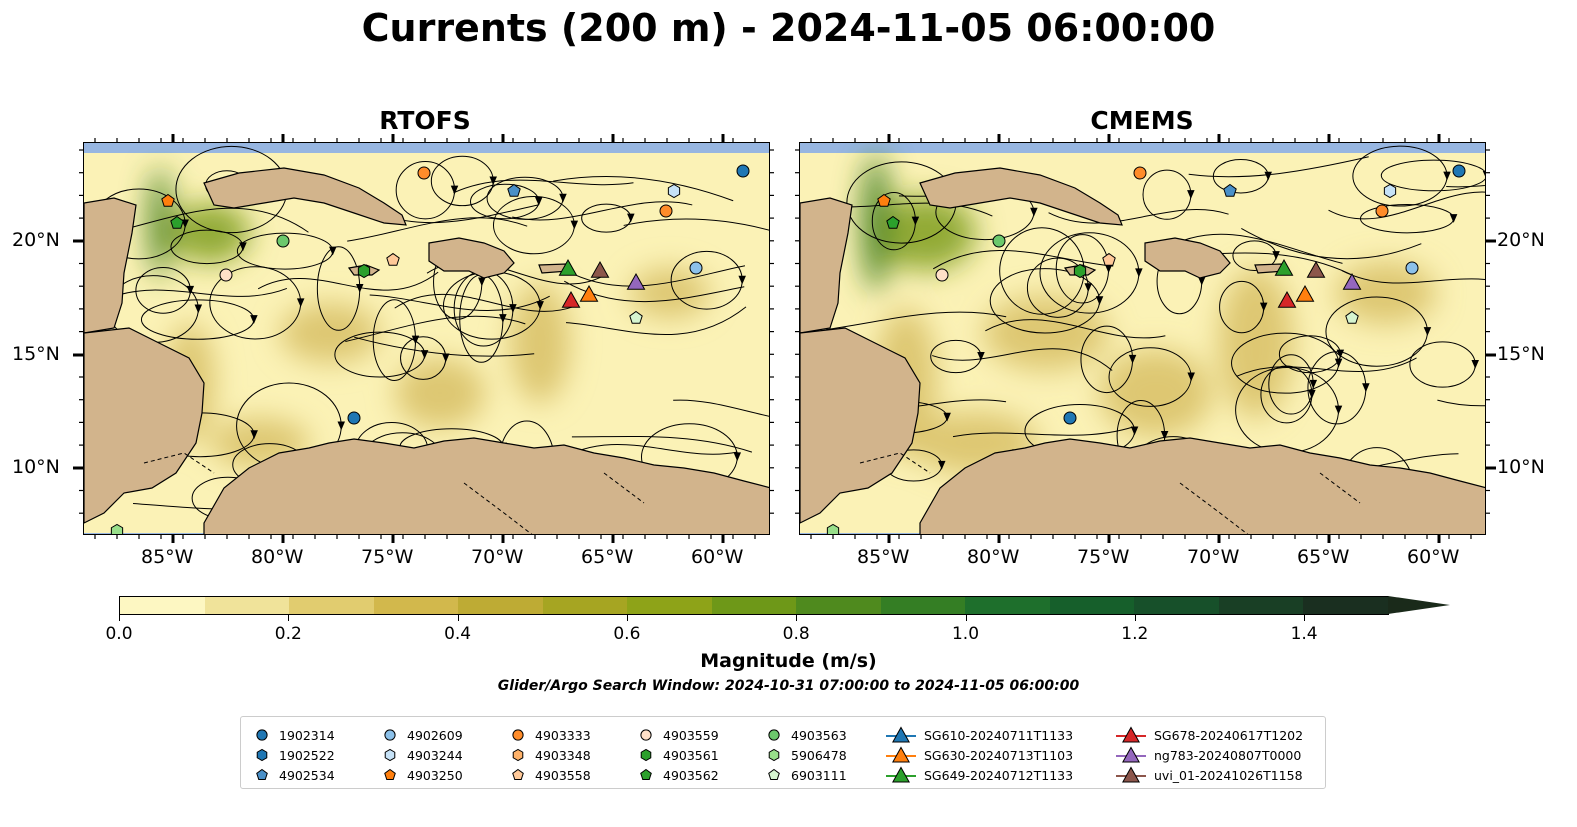 This screenshot has width=1577, height=827. What do you see at coordinates (678, 775) in the screenshot?
I see `legend-item: 4903562` at bounding box center [678, 775].